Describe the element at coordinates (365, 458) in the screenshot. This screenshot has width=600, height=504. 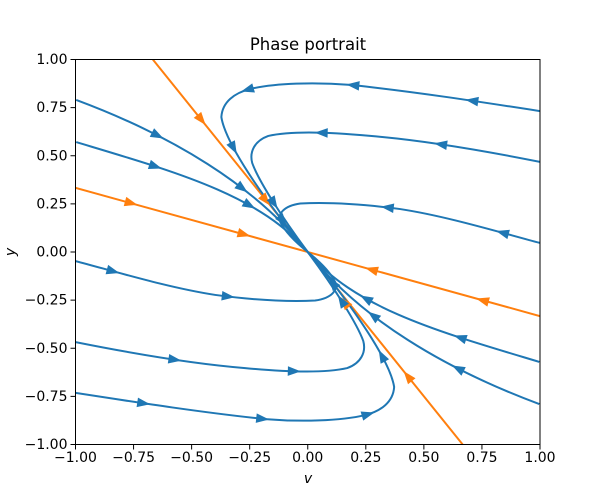
I see `x-tick-label: 0.25` at that location.